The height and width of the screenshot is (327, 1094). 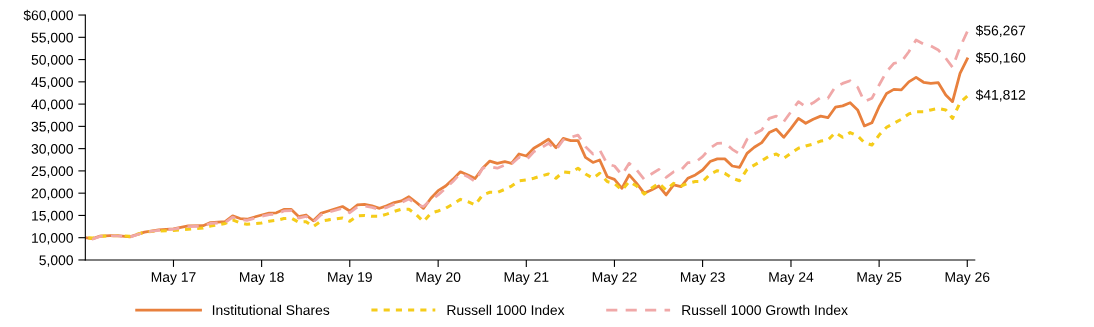 What do you see at coordinates (350, 278) in the screenshot?
I see `x-tick-label: May 19` at bounding box center [350, 278].